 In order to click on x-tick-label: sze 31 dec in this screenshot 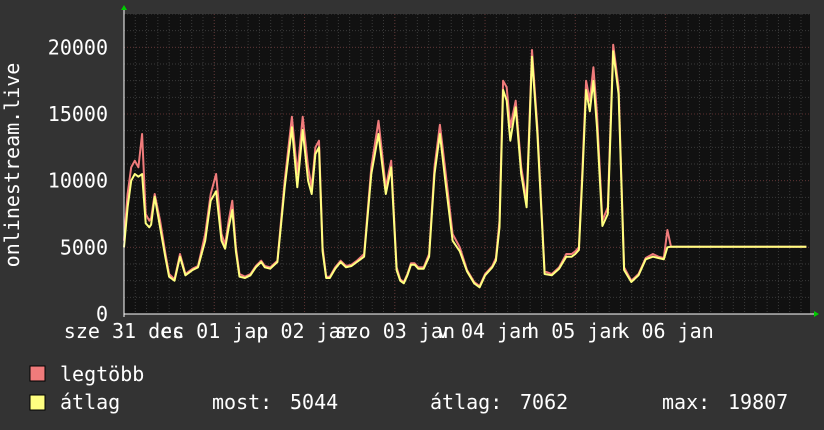, I will do `click(124, 331)`.